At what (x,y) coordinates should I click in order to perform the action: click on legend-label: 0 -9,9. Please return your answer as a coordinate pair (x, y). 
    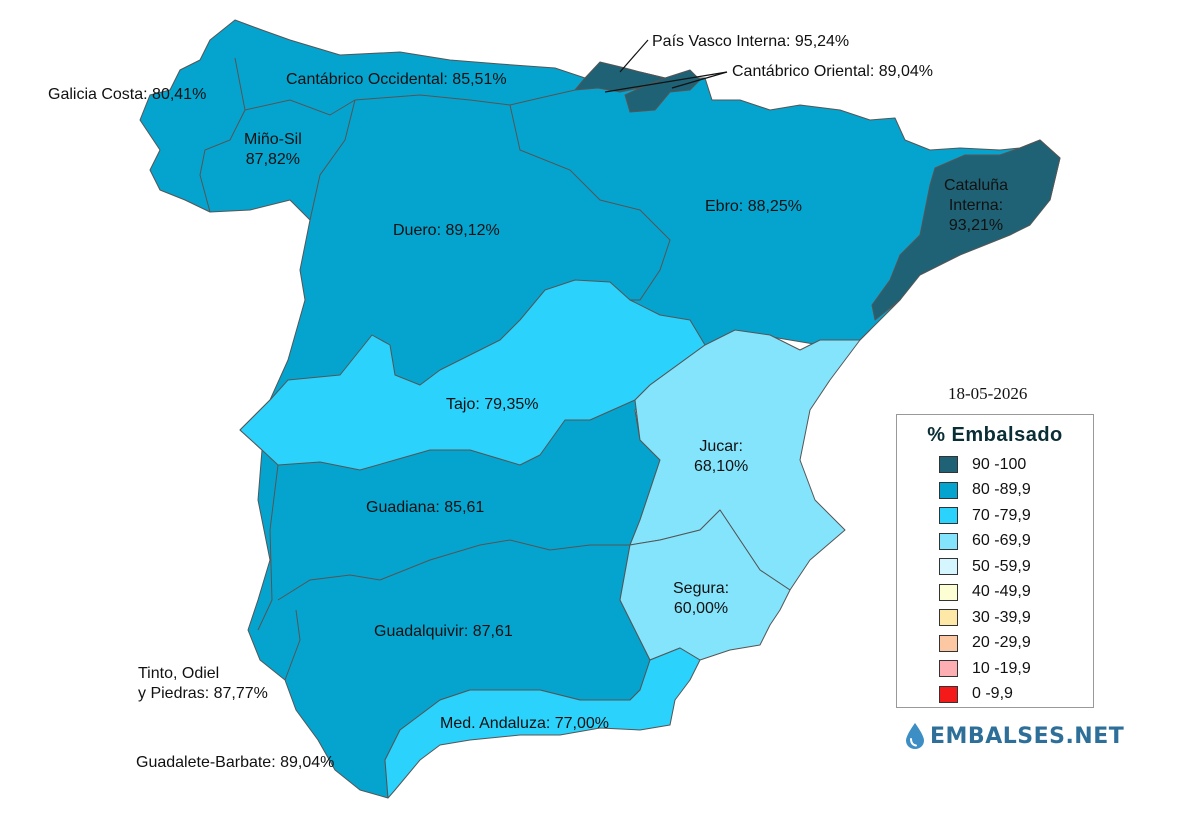
    Looking at the image, I should click on (992, 694).